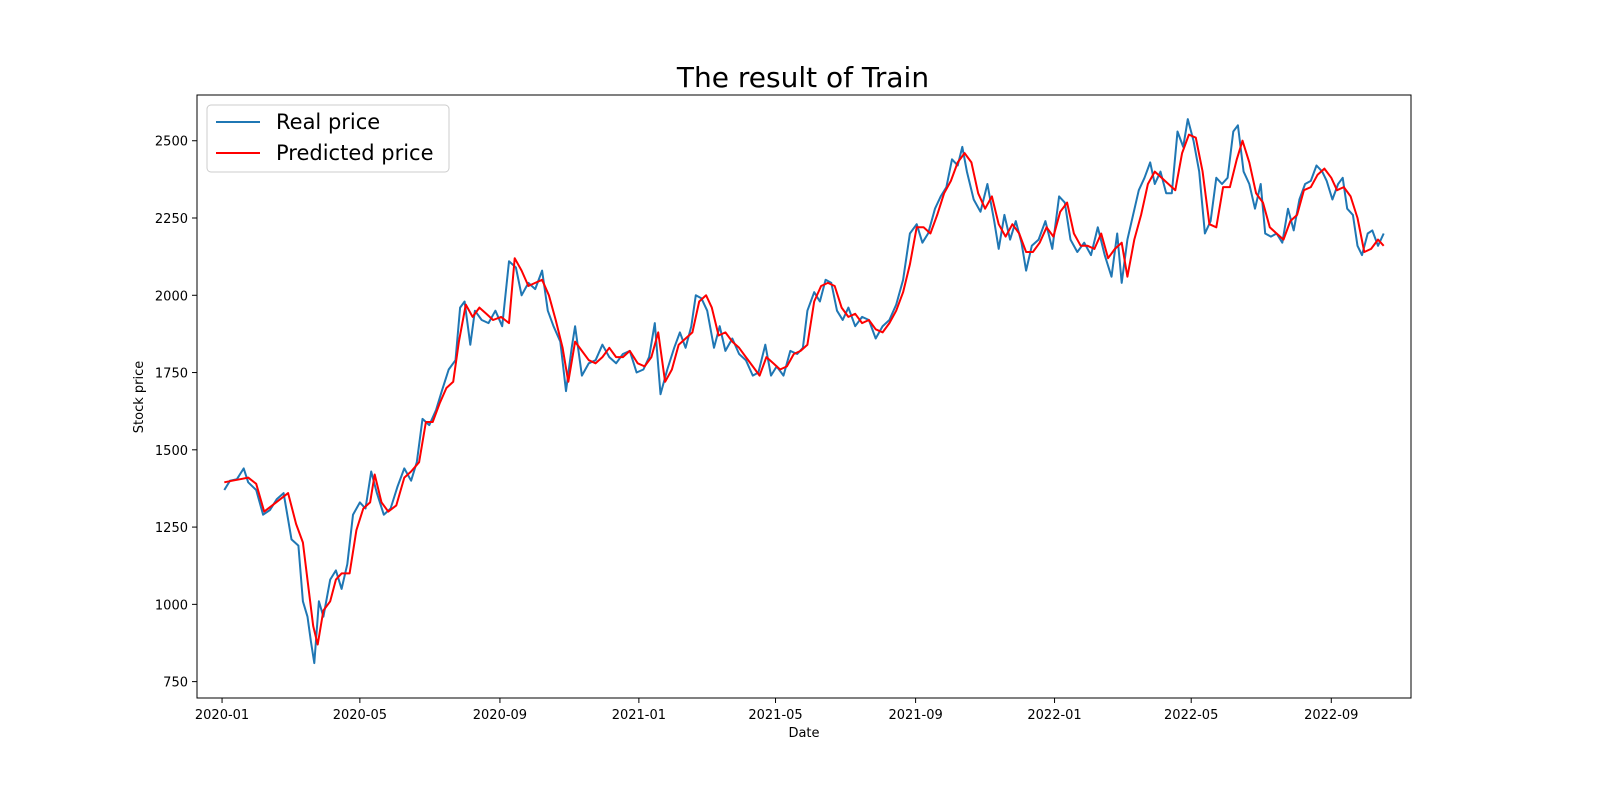 This screenshot has height=800, width=1600. Describe the element at coordinates (139, 397) in the screenshot. I see `y-axis-label: Stock price` at that location.